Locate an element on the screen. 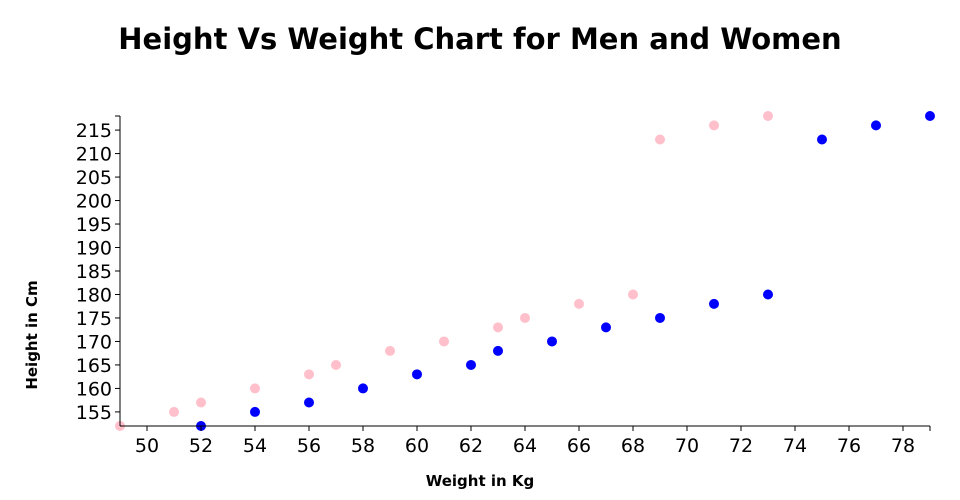 Image resolution: width=960 pixels, height=500 pixels. x-tick-label: 68 is located at coordinates (633, 446).